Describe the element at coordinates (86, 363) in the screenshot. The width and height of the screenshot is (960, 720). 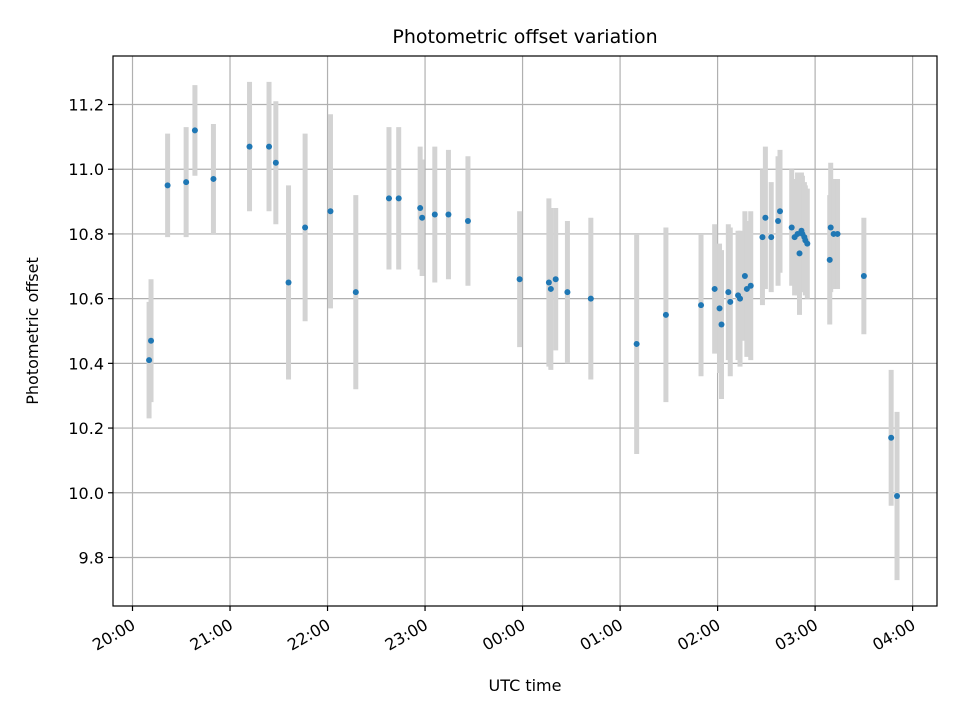
I see `y-tick-label: 10.4` at that location.